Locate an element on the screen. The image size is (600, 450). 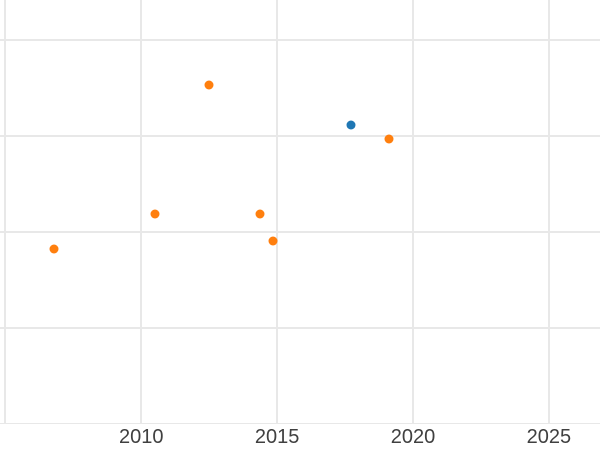
x-tick-label: 2015 is located at coordinates (277, 437).